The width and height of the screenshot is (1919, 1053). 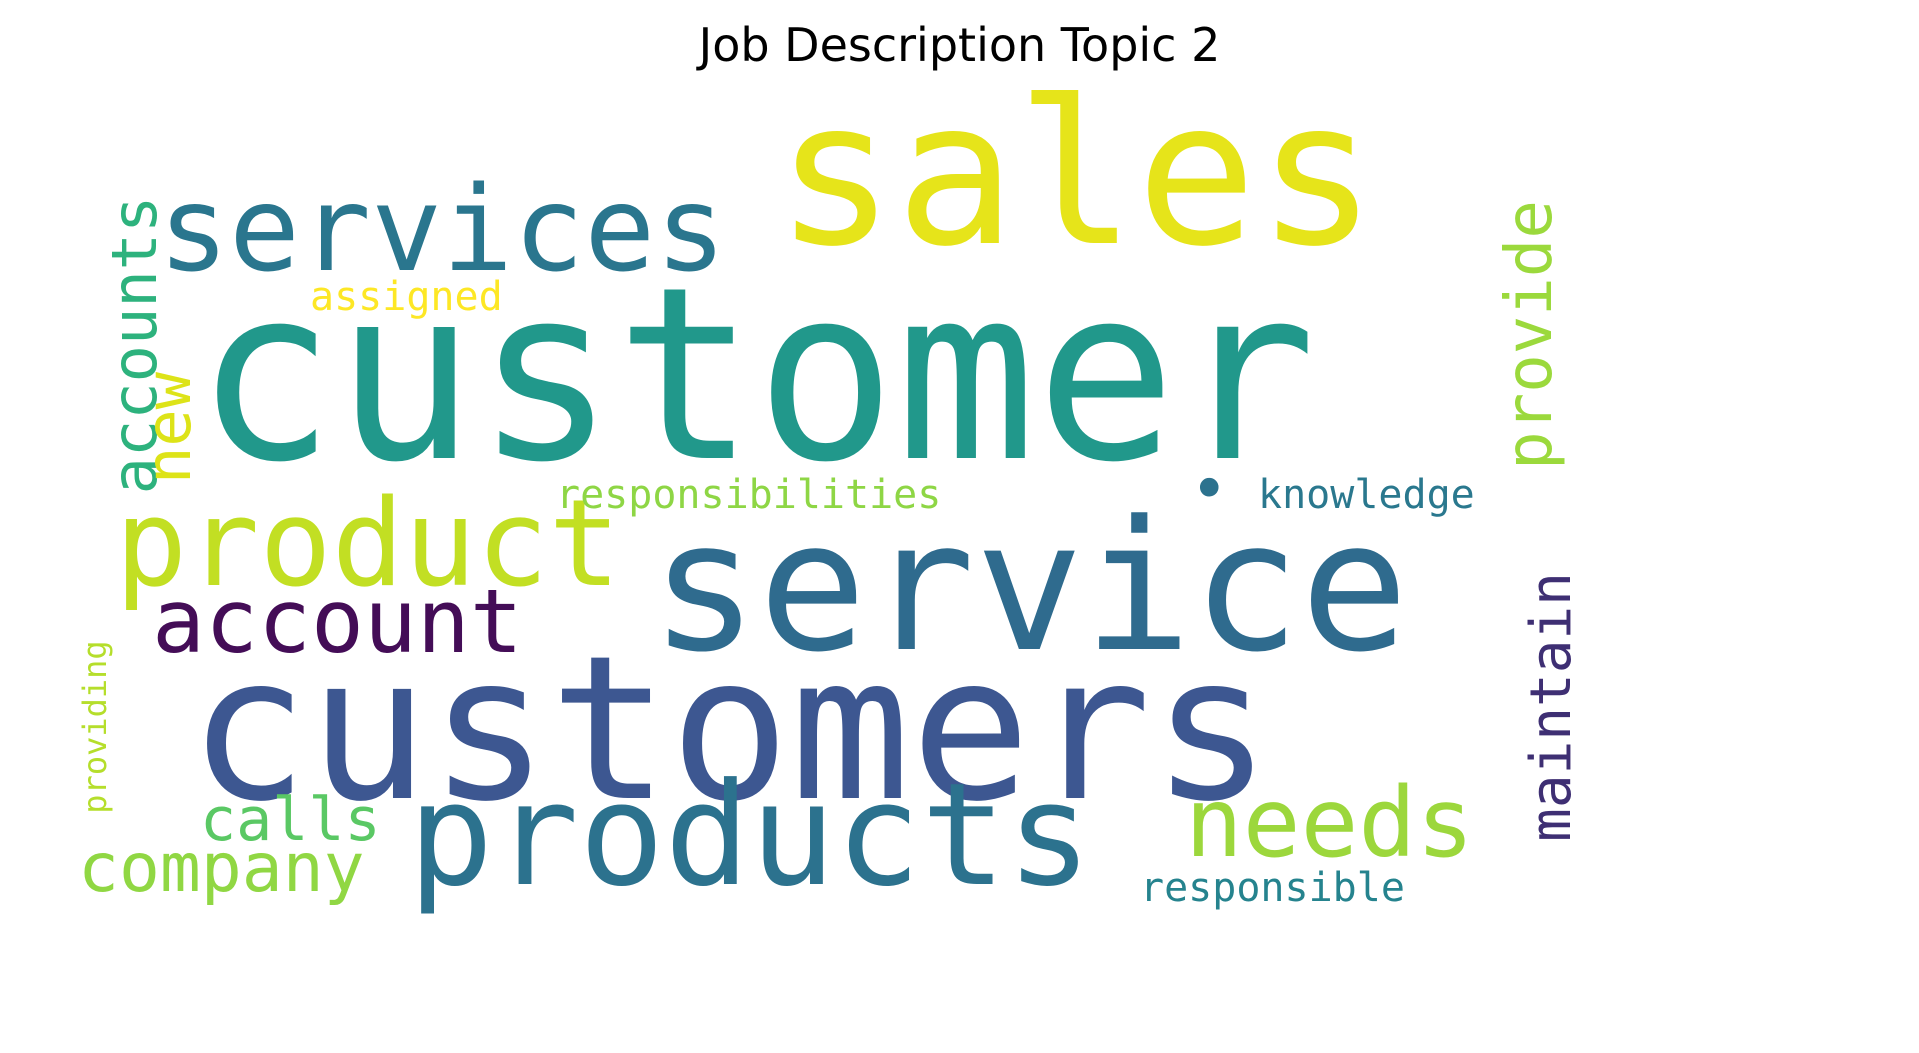 What do you see at coordinates (442, 229) in the screenshot?
I see `word-services: services` at bounding box center [442, 229].